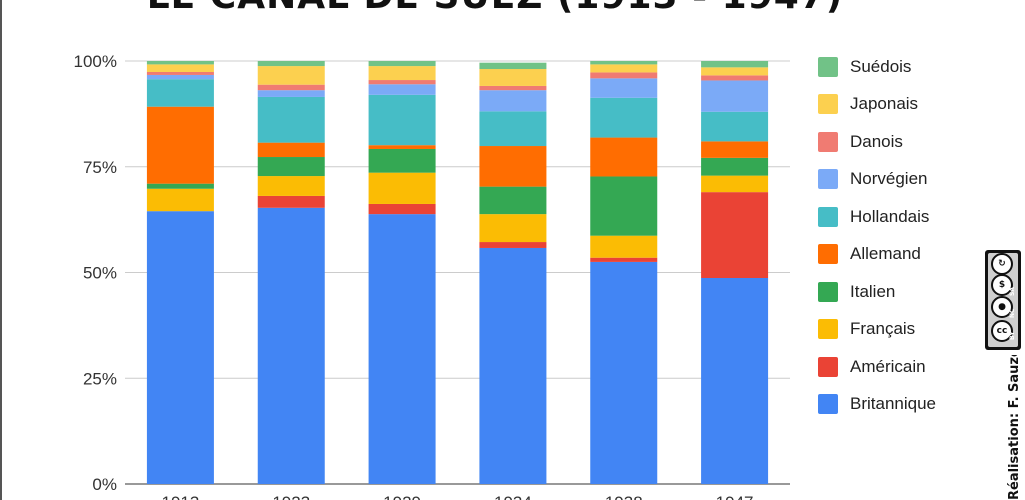  Describe the element at coordinates (1012, 335) in the screenshot. I see `license-tag-by: BY` at that location.